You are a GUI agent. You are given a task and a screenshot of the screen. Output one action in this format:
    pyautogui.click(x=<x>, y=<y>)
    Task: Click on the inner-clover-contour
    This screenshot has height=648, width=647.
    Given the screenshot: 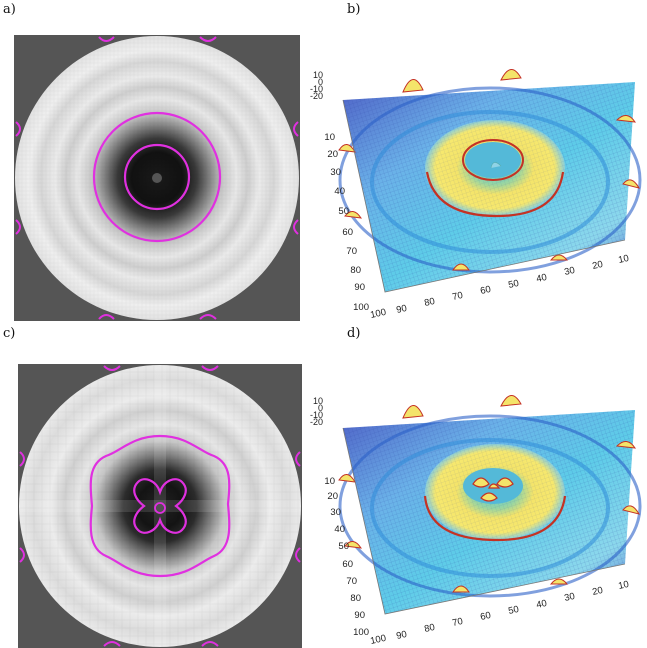 What is the action you would take?
    pyautogui.click(x=160, y=506)
    